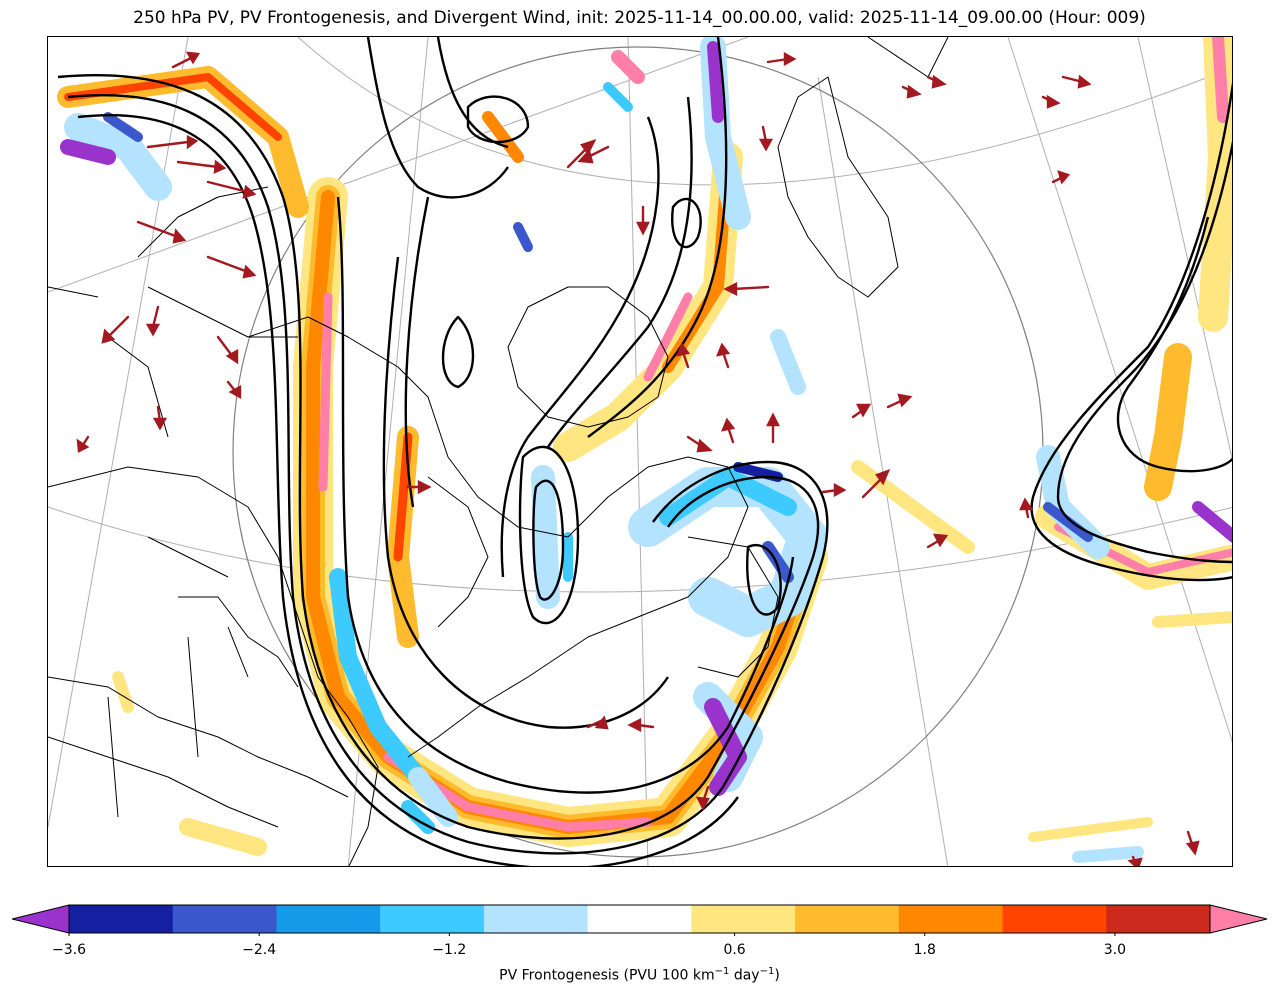  I want to click on colorbar-swatches, so click(639, 920).